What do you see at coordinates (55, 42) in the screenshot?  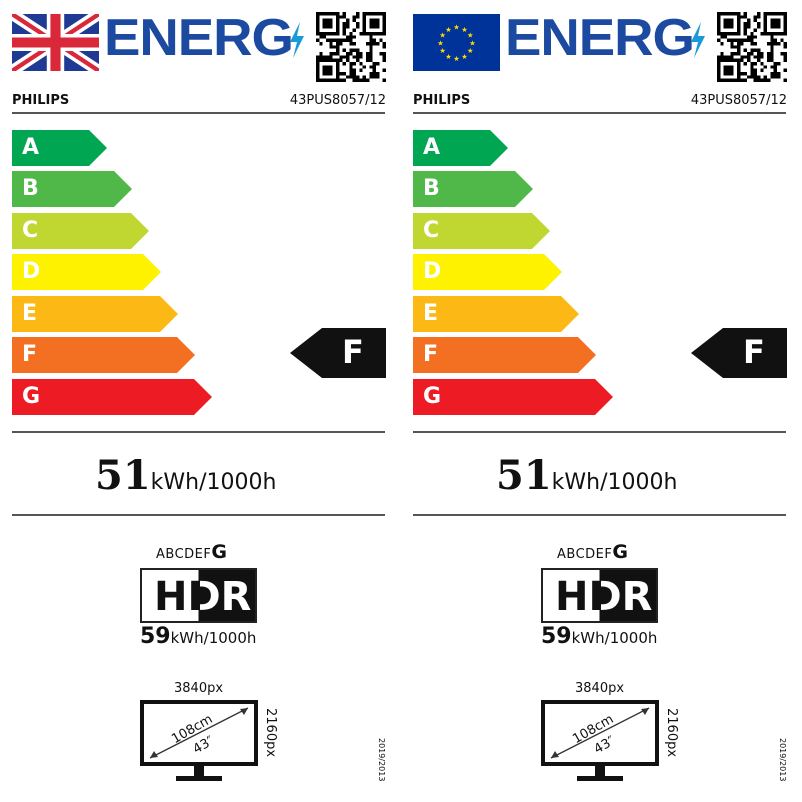 I see `uk-flag` at bounding box center [55, 42].